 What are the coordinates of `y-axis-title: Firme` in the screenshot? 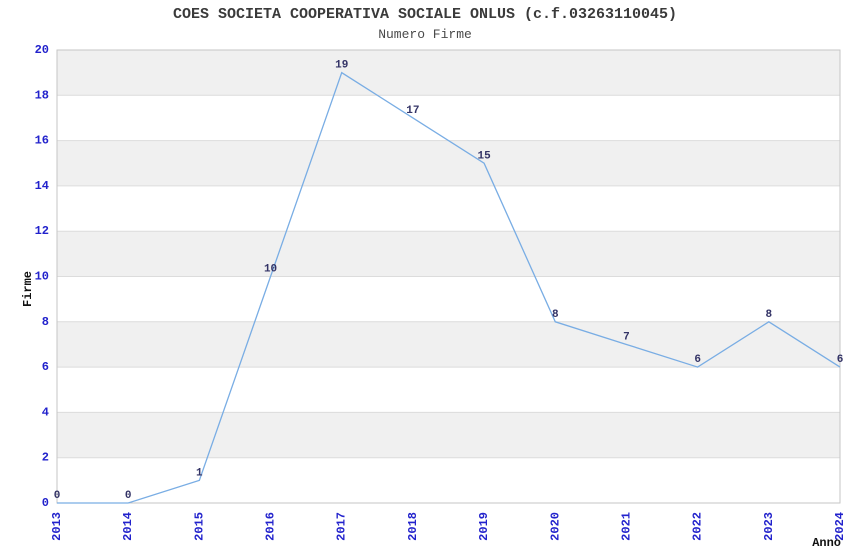 It's located at (28, 289).